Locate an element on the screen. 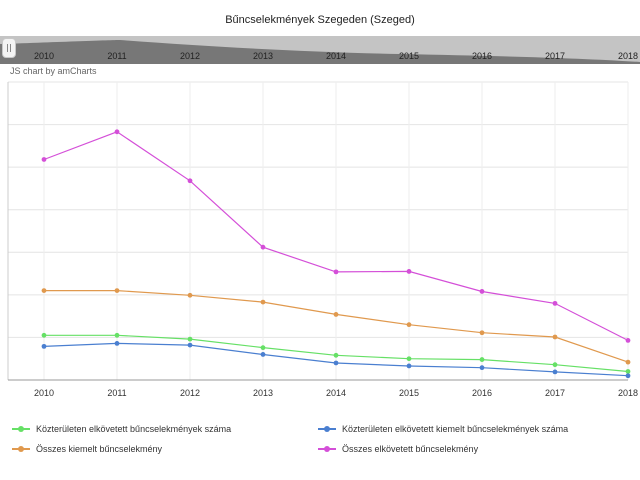 The image size is (640, 480). scrollbar-preview is located at coordinates (320, 50).